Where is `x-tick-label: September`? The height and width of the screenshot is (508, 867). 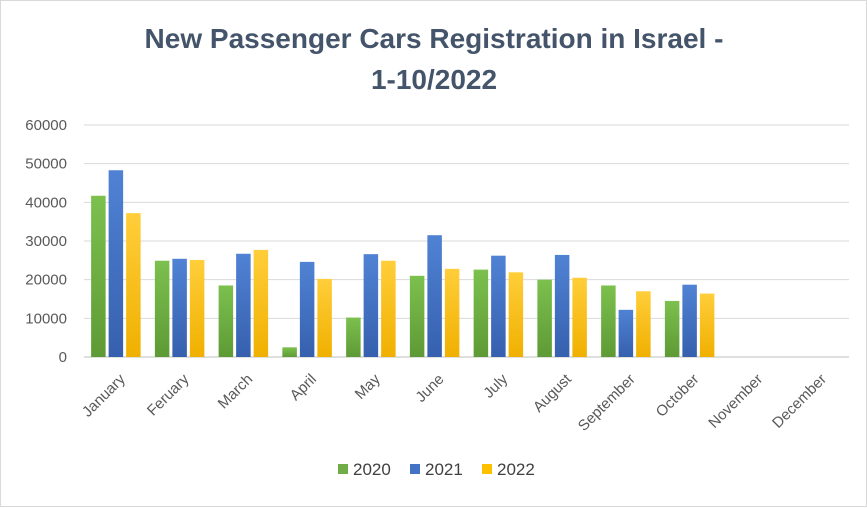
x-tick-label: September is located at coordinates (607, 403).